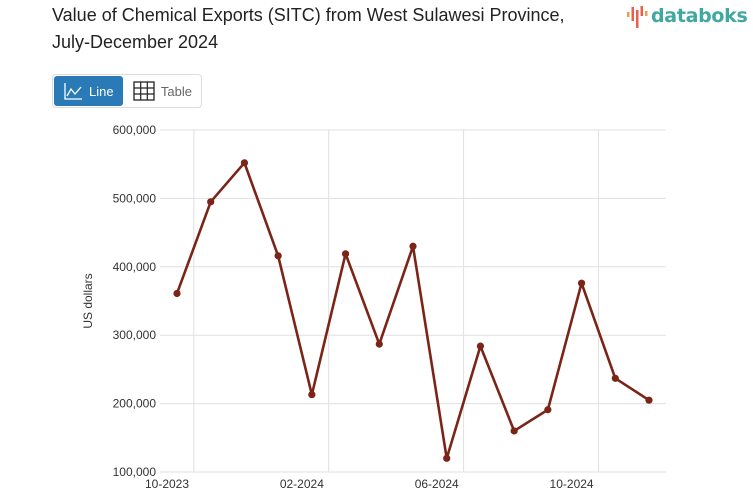 The width and height of the screenshot is (753, 498). What do you see at coordinates (135, 404) in the screenshot?
I see `y-tick-label: 200,000` at bounding box center [135, 404].